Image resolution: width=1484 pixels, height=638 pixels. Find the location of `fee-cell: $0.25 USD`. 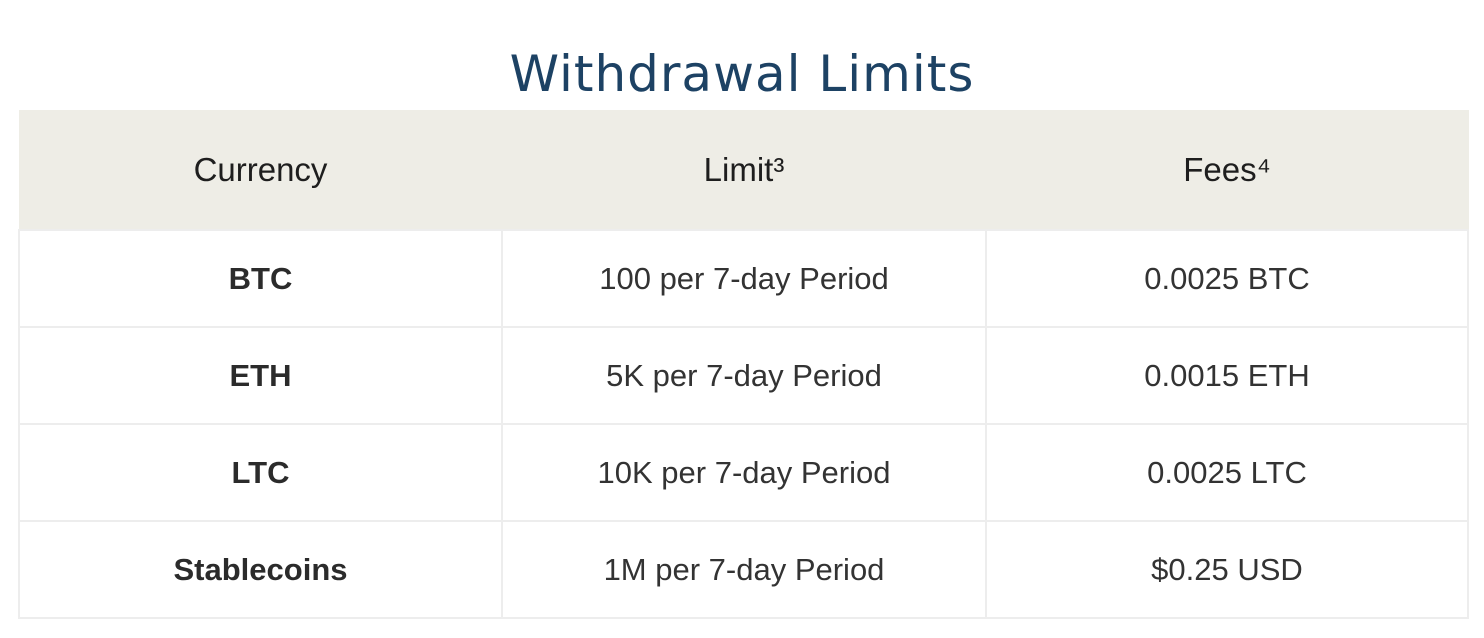

fee-cell: $0.25 USD is located at coordinates (1227, 569).